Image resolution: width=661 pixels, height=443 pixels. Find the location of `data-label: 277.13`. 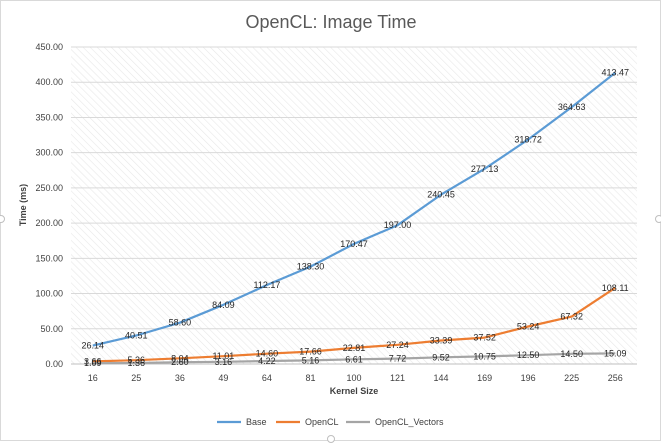

data-label: 277.13 is located at coordinates (485, 169).